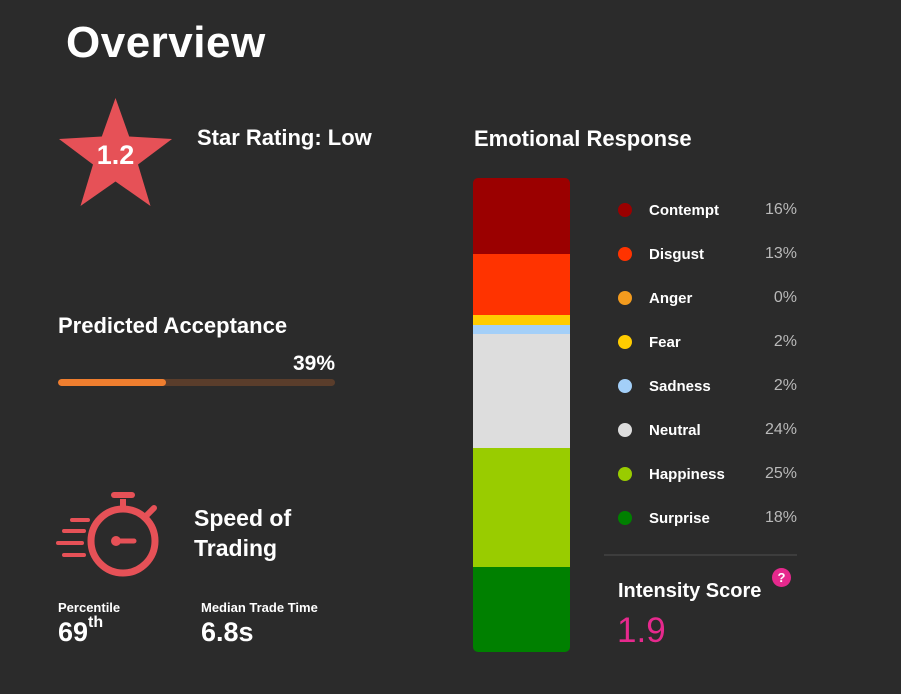 This screenshot has height=694, width=901. I want to click on legend-item-sadness: Sadness 2%, so click(709, 386).